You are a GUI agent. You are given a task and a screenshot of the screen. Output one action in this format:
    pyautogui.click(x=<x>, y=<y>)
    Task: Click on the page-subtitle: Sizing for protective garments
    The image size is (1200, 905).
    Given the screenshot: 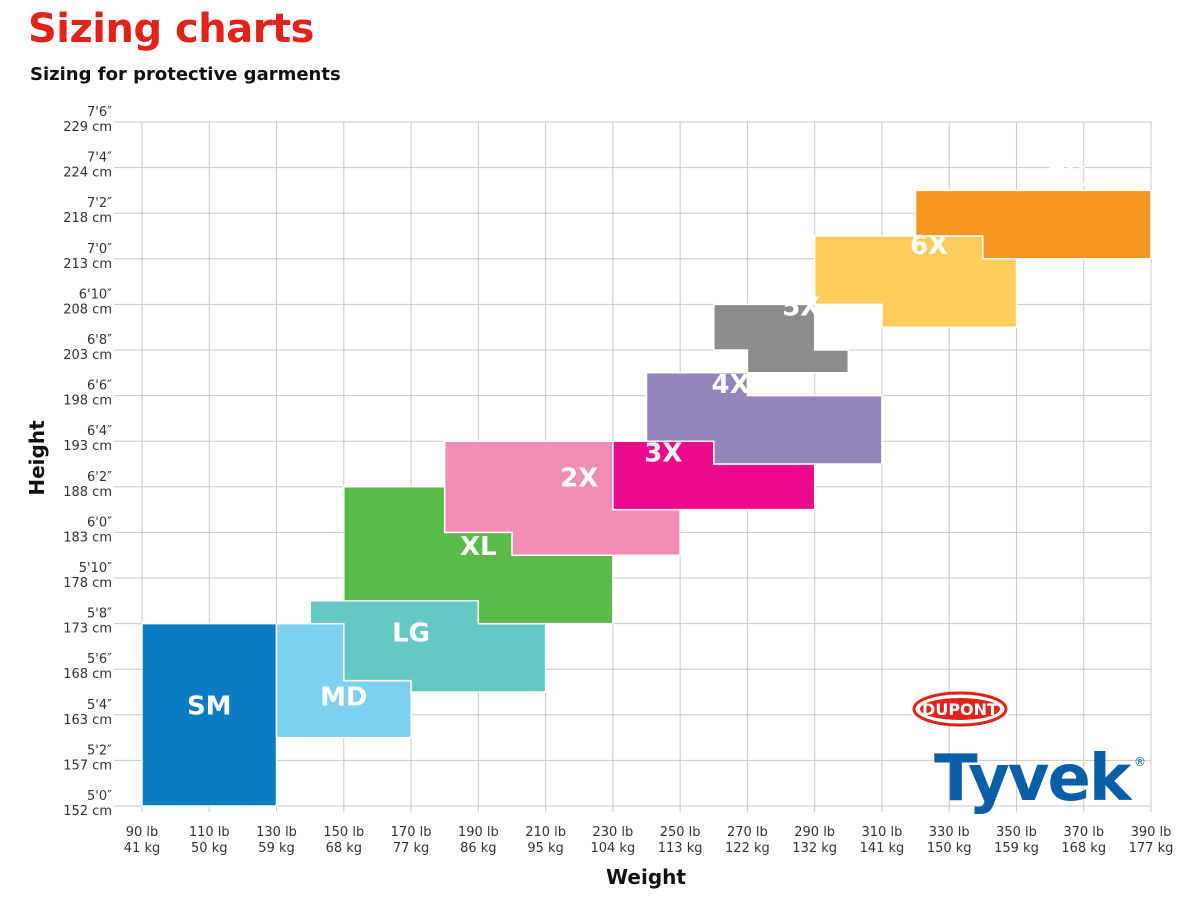 What is the action you would take?
    pyautogui.click(x=185, y=74)
    